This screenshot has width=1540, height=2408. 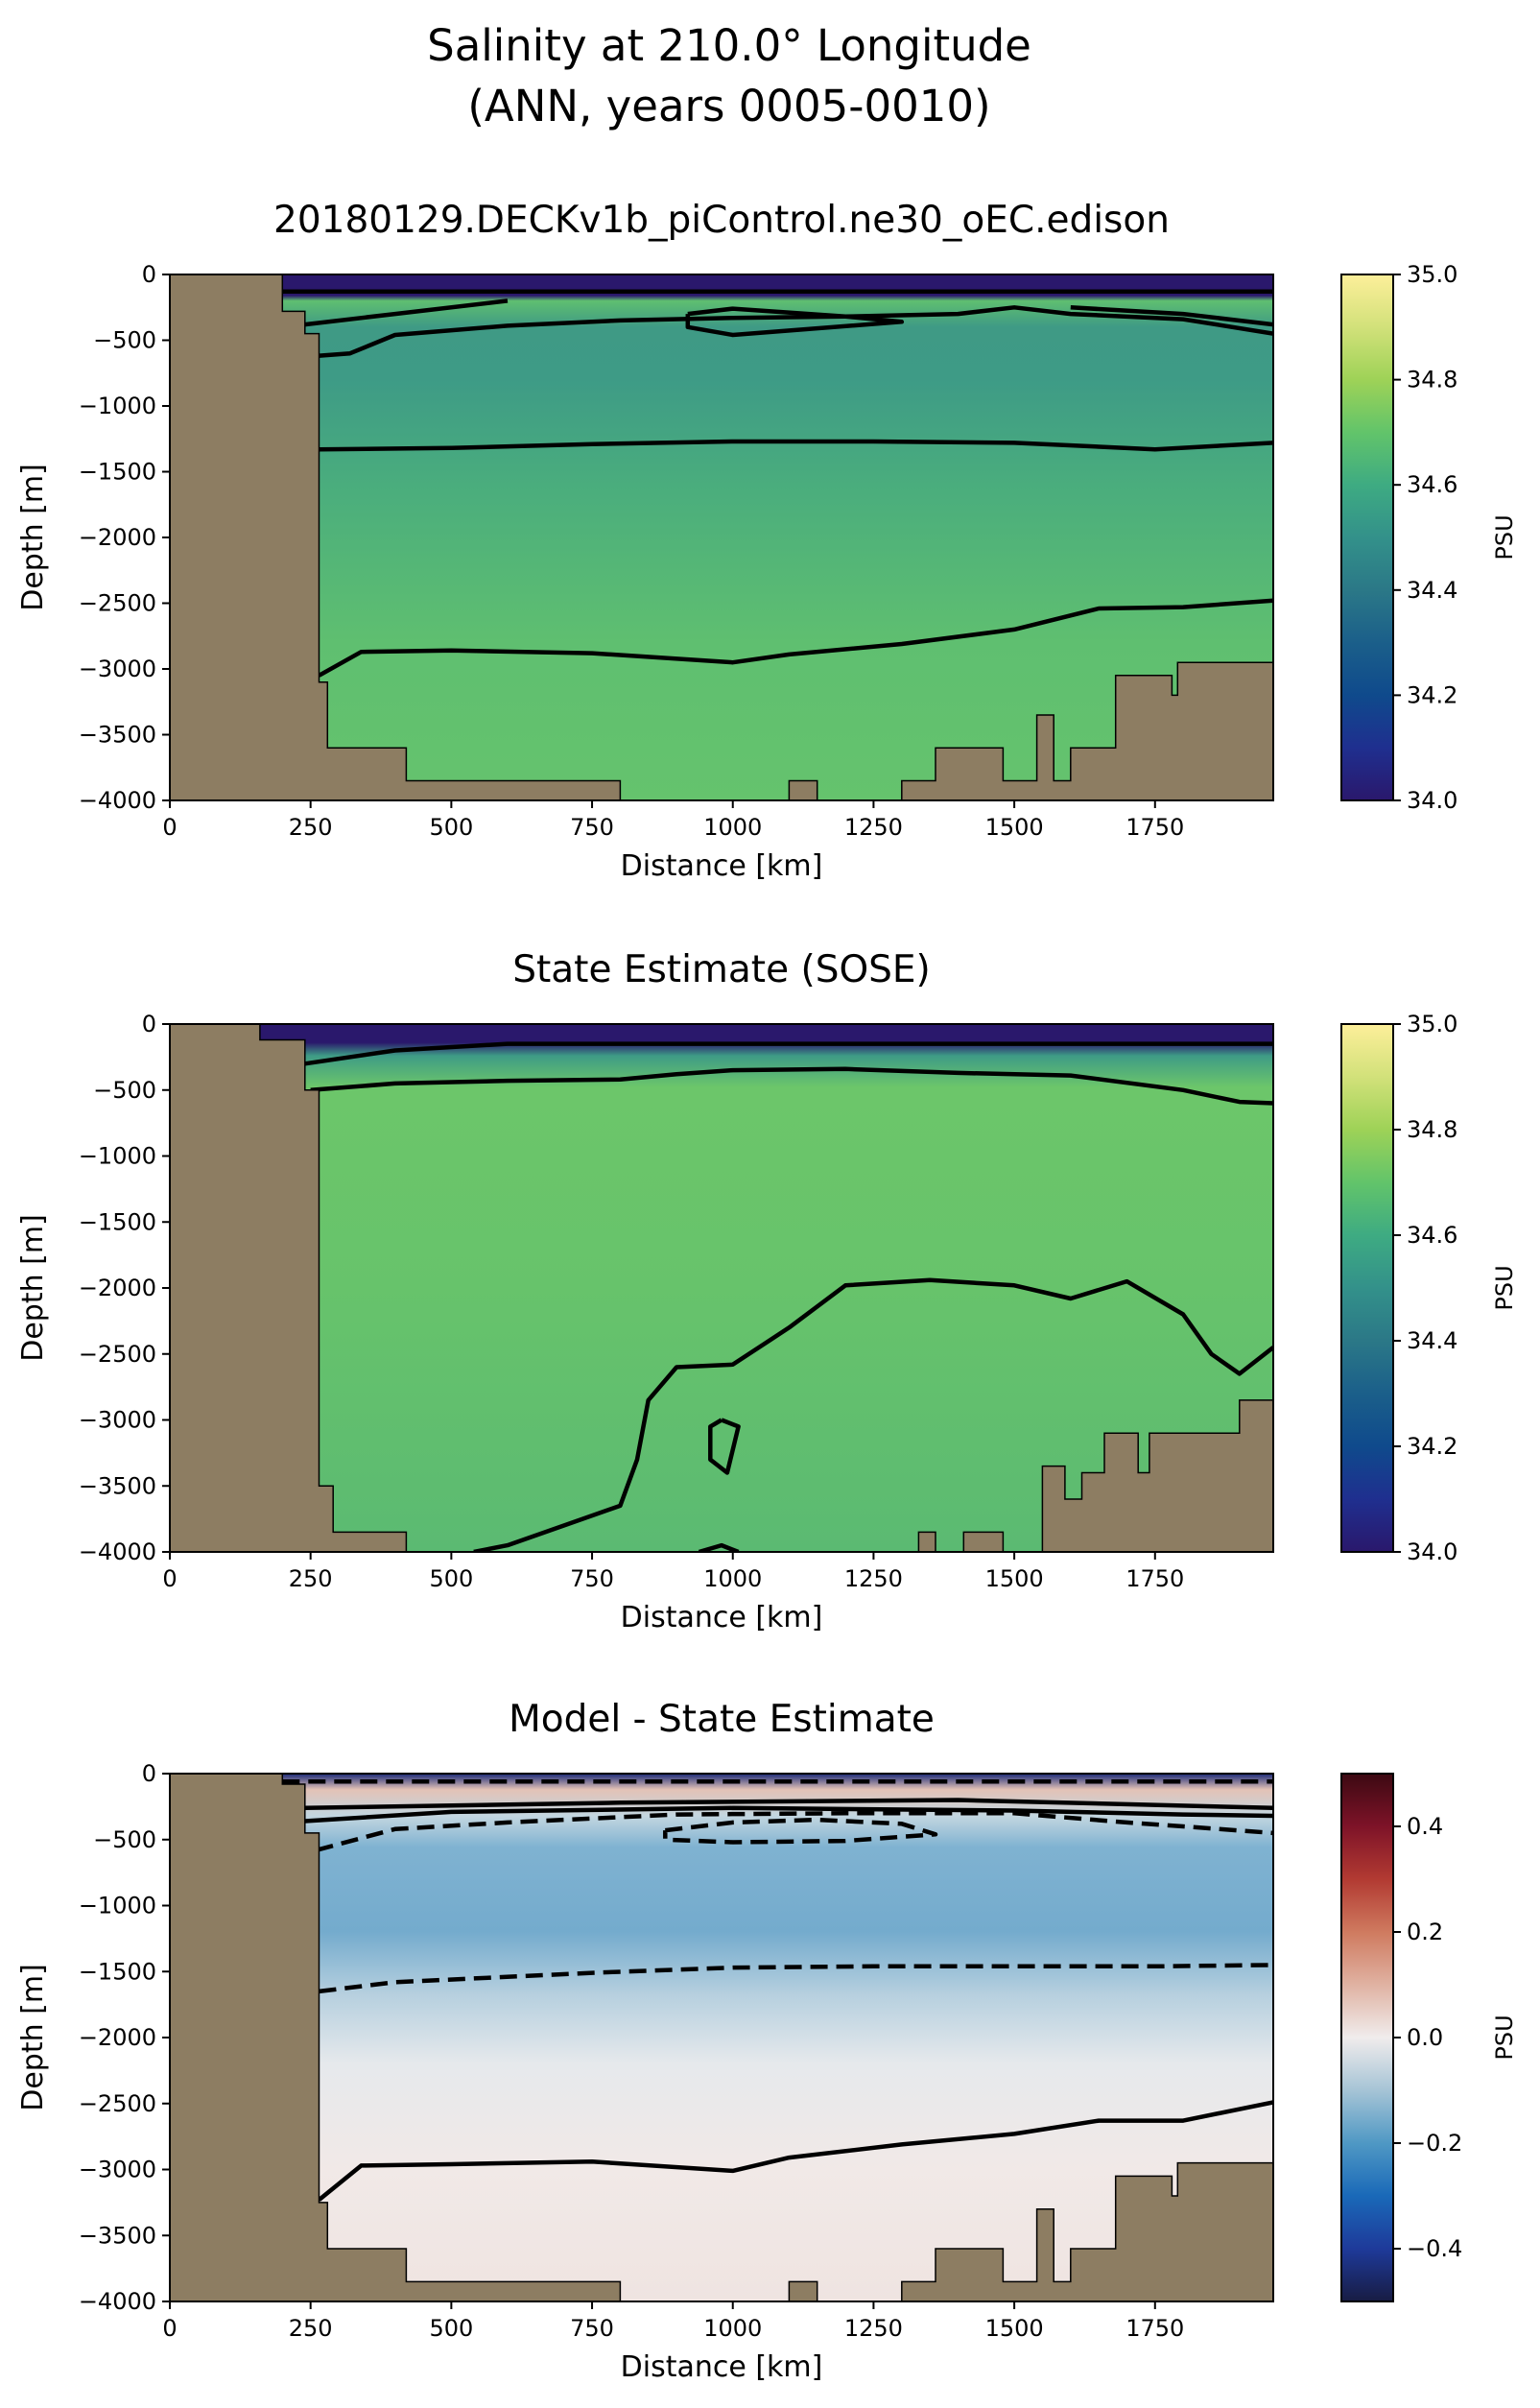 What do you see at coordinates (1014, 828) in the screenshot?
I see `x-tick-label: 1500` at bounding box center [1014, 828].